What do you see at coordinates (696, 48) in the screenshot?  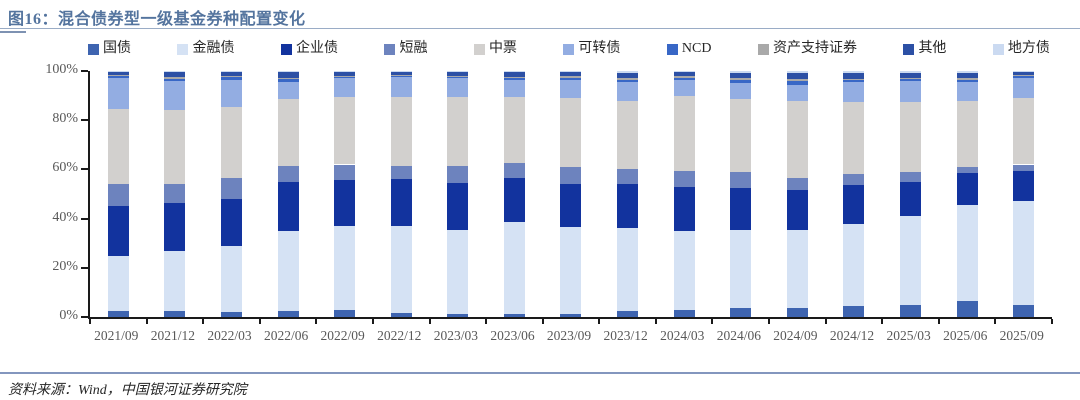 I see `legend-label: NCD` at bounding box center [696, 48].